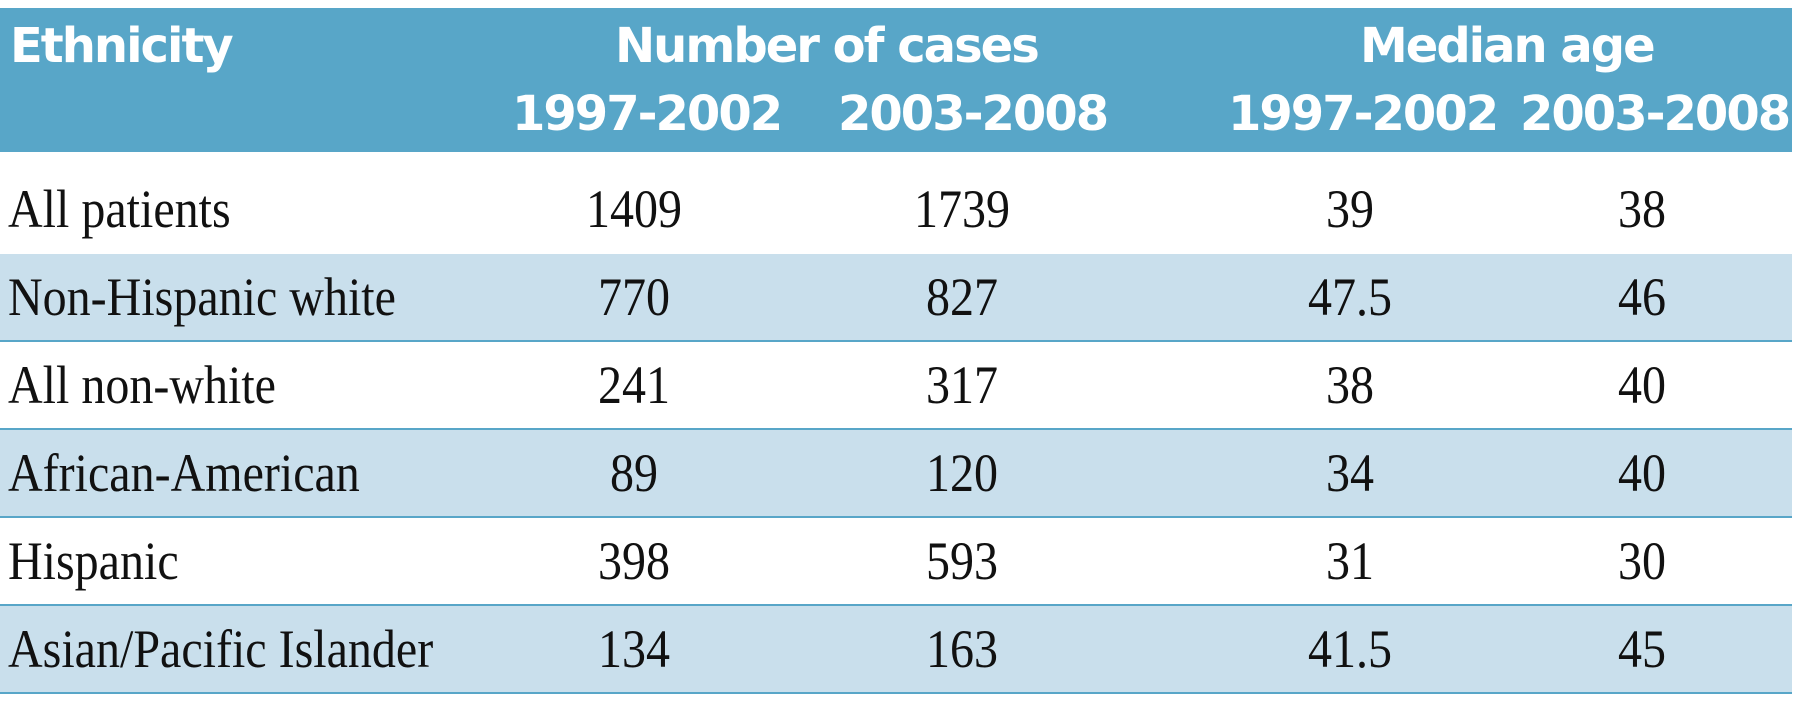 The height and width of the screenshot is (722, 1800). I want to click on cases-1997-2002-cell: 241, so click(634, 385).